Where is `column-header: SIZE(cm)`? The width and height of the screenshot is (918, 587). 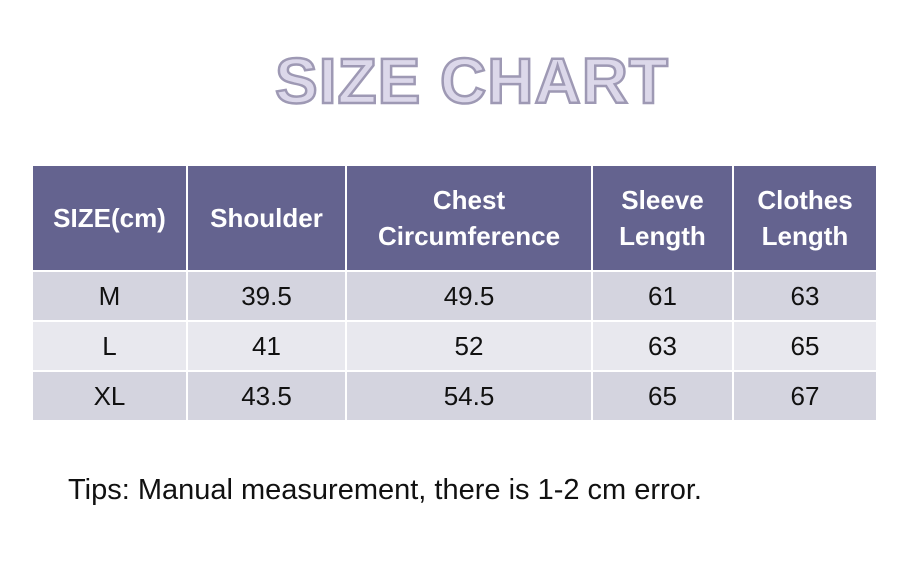
column-header: SIZE(cm) is located at coordinates (109, 218).